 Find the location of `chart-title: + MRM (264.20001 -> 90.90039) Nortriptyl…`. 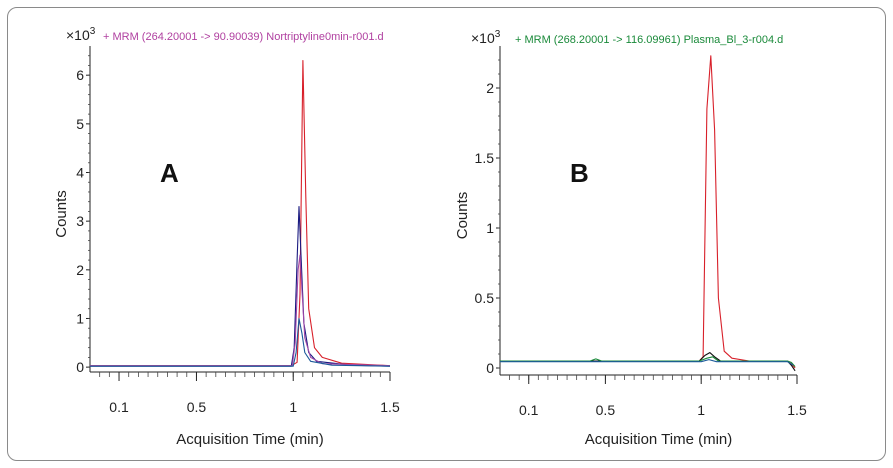

chart-title: + MRM (264.20001 -> 90.90039) Nortriptyl… is located at coordinates (243, 37).